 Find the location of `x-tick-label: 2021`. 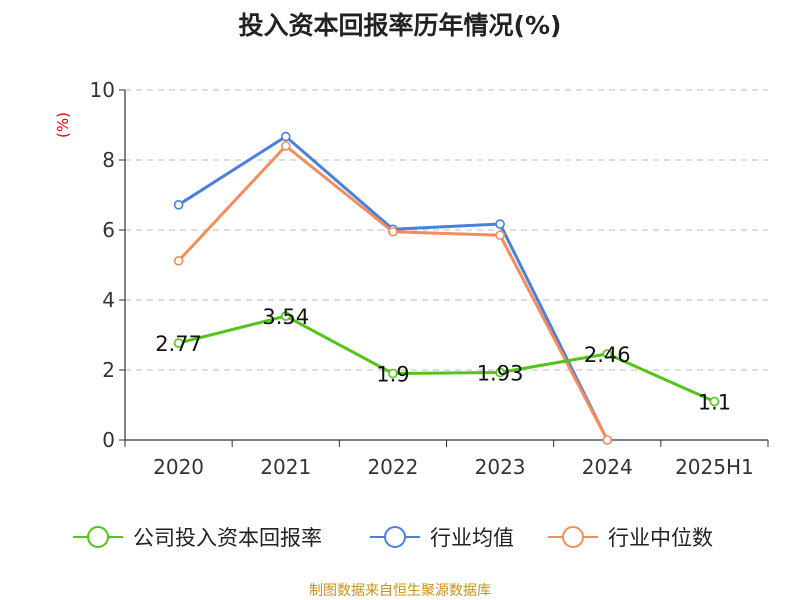

x-tick-label: 2021 is located at coordinates (285, 467).